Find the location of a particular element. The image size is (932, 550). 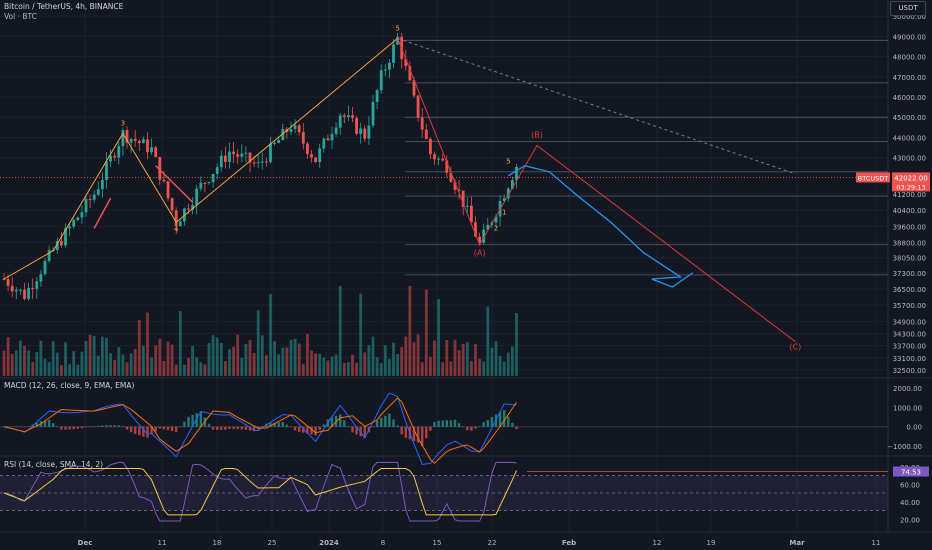

price-tick-label: 43000.00 is located at coordinates (909, 159).